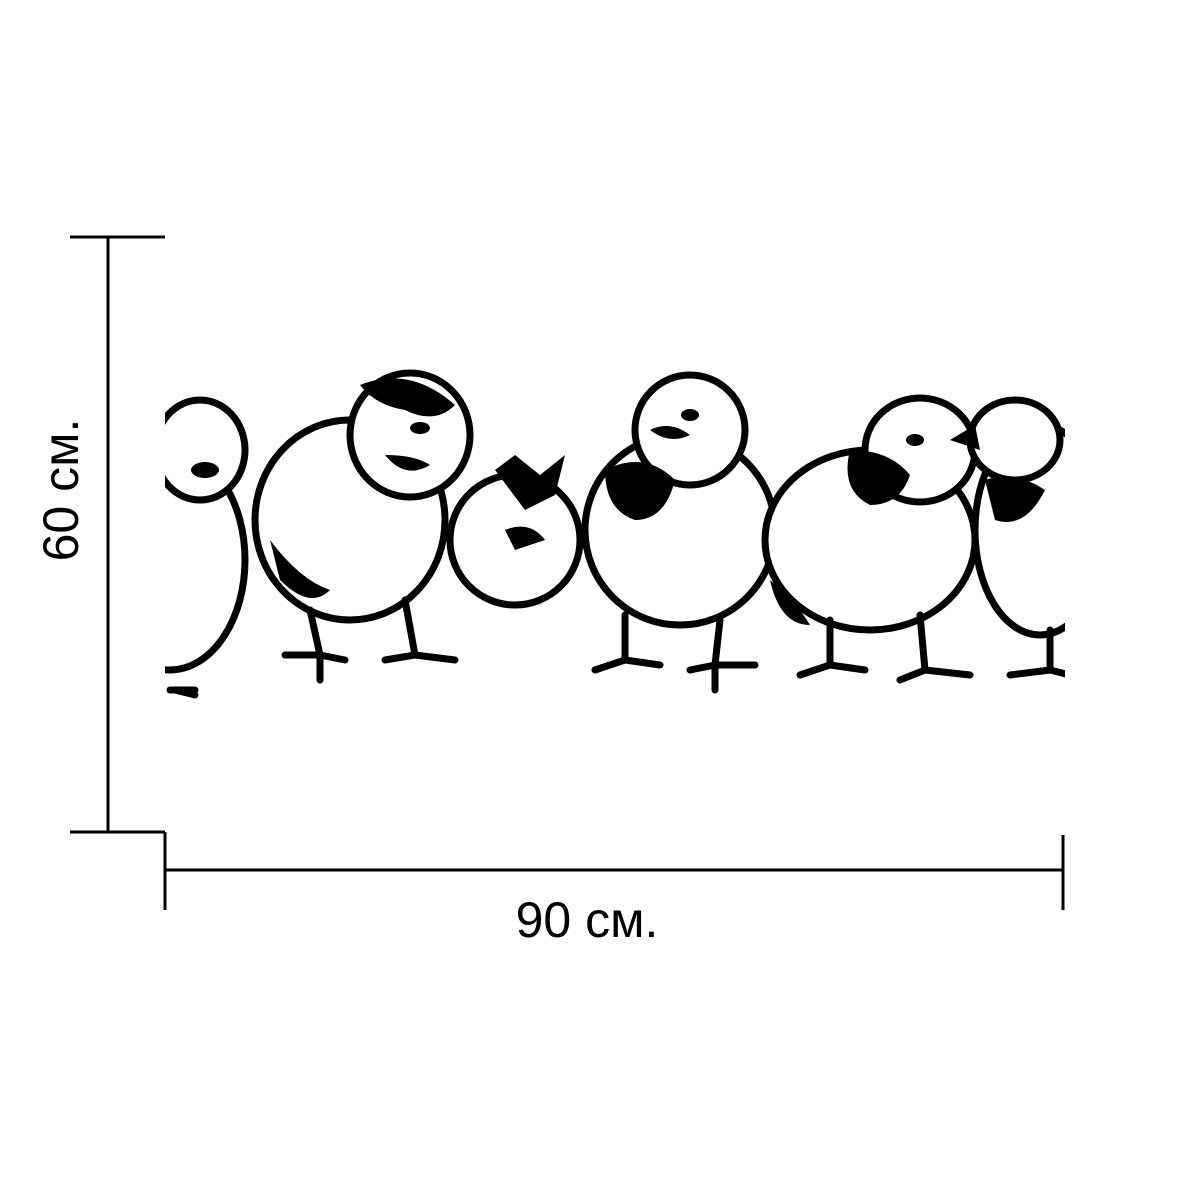 This screenshot has width=1200, height=1200. I want to click on height-dimension: 60 см., so click(99, 534).